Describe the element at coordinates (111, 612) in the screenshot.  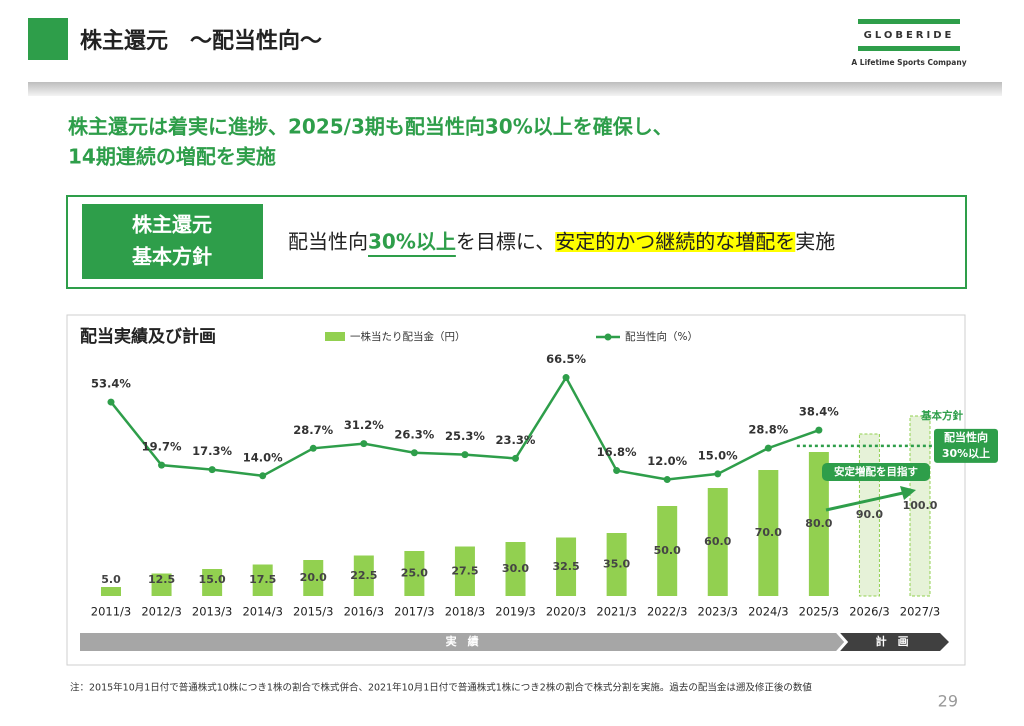
I see `x-tick-label: 2011/3` at that location.